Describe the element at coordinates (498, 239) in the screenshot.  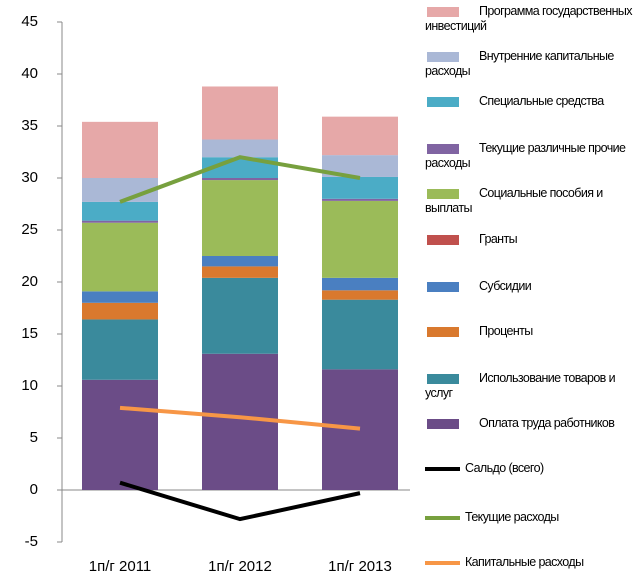
I see `legend-label: Гранты` at that location.